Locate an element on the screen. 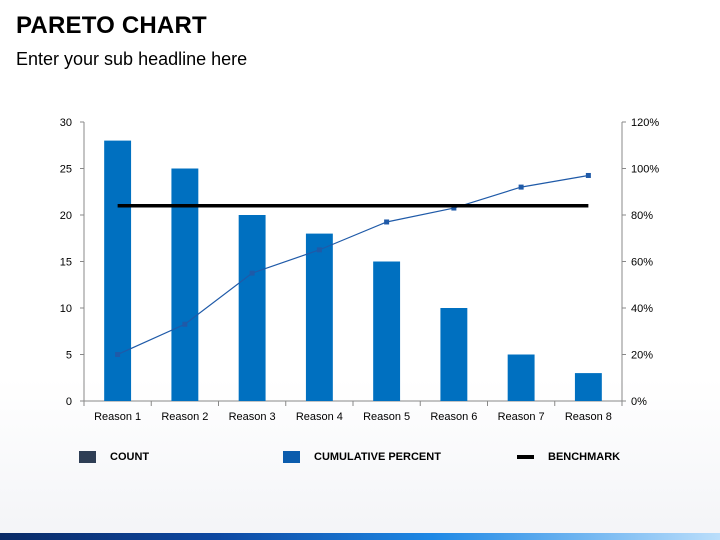 The image size is (720, 540). y-tick-label-right: 0% is located at coordinates (639, 402).